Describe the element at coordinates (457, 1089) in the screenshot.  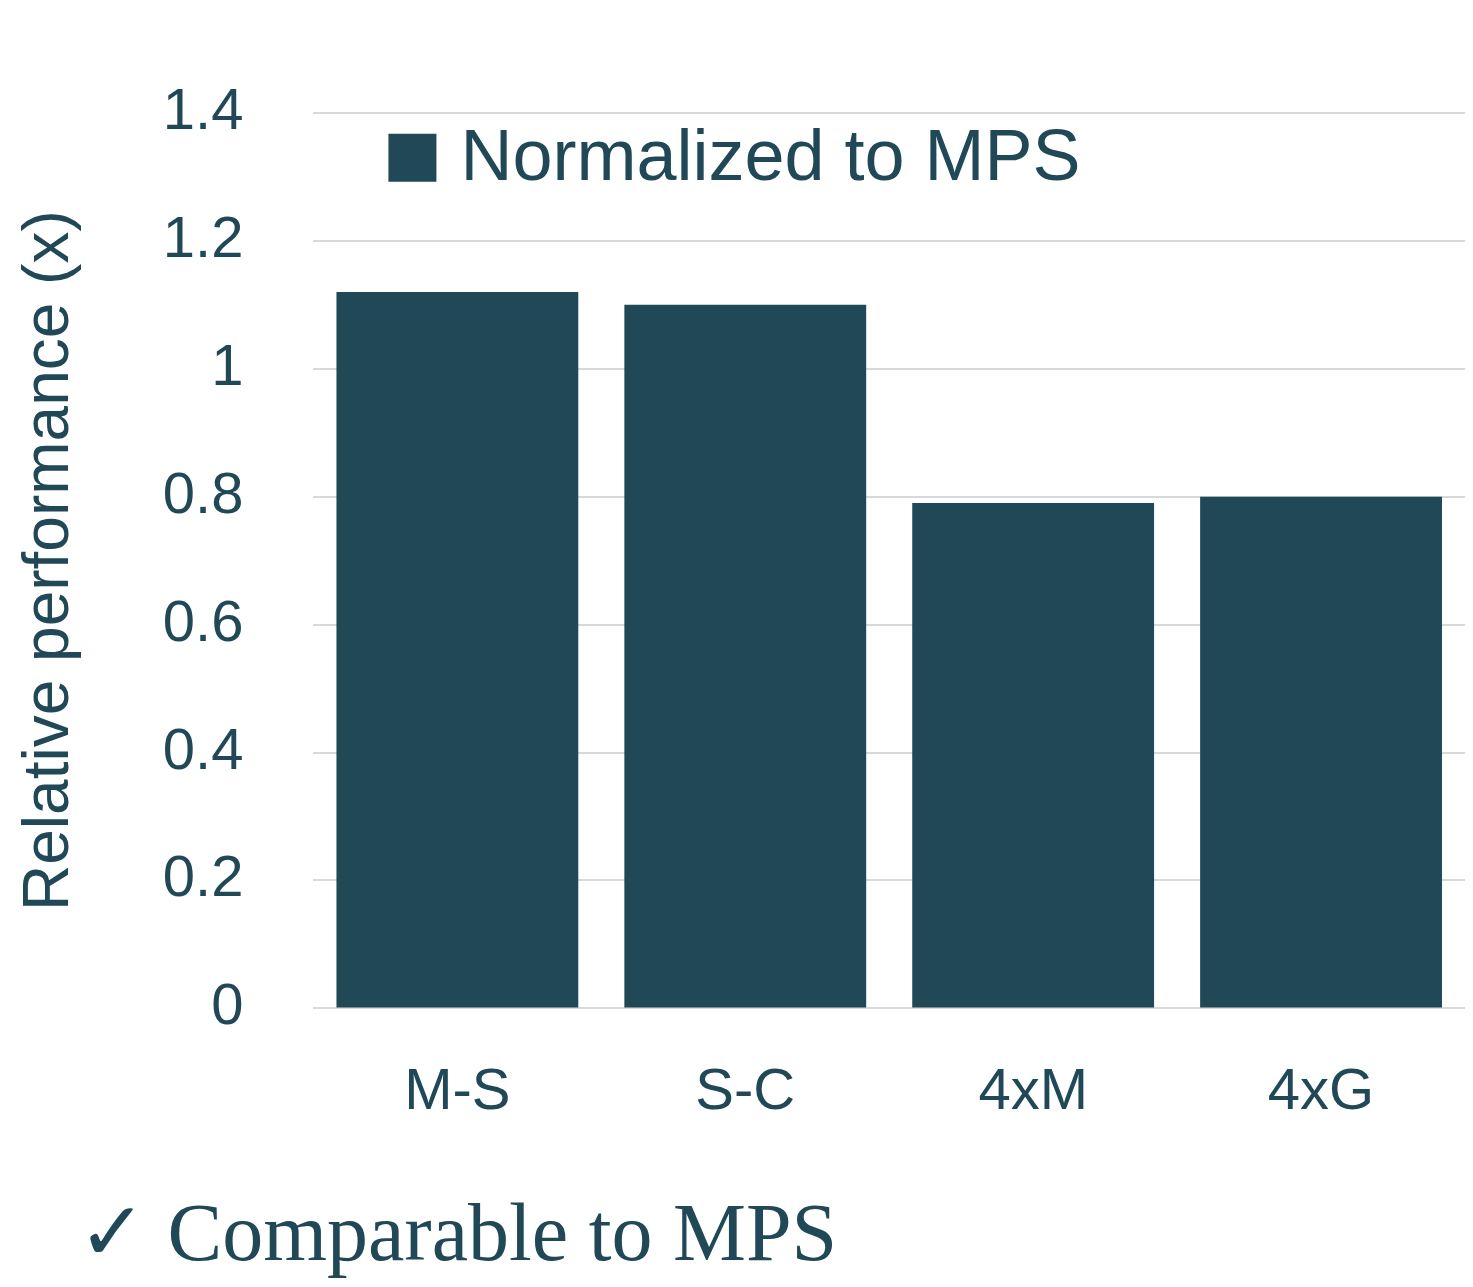
I see `x-tick-label: M-S` at that location.